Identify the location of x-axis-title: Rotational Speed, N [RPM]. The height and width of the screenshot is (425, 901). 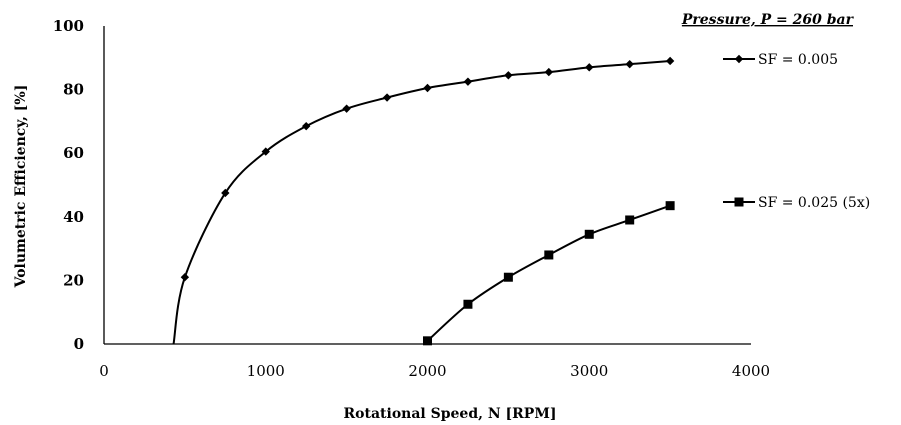
(450, 414).